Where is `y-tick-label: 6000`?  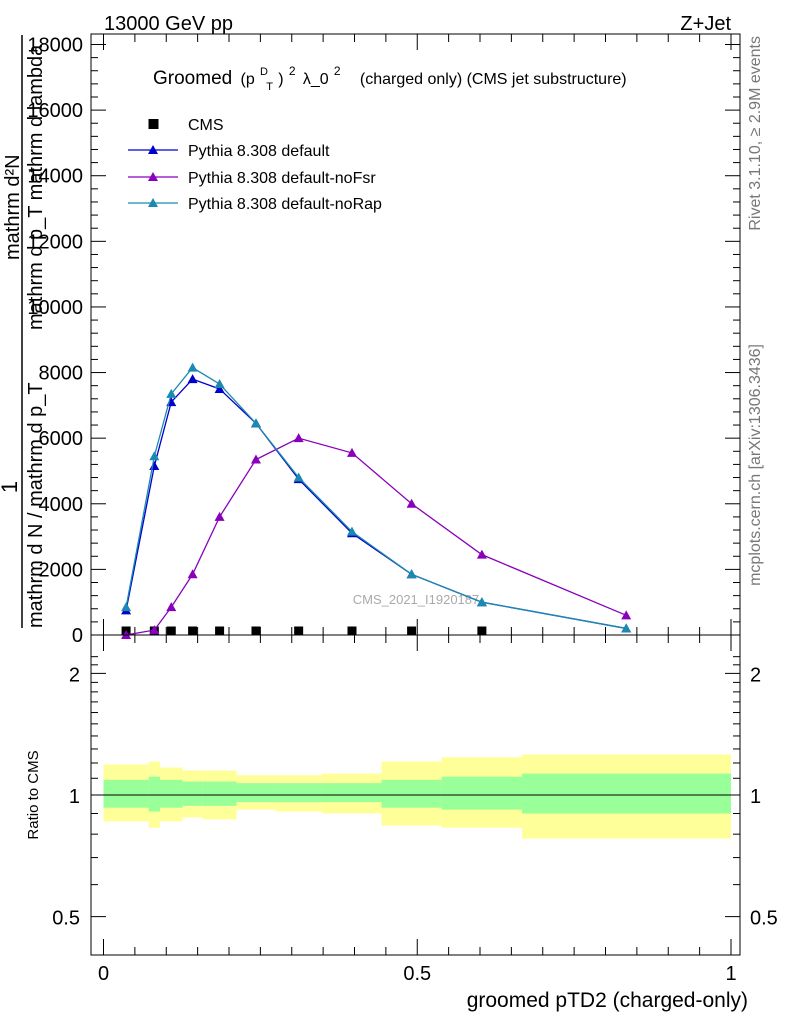 y-tick-label: 6000 is located at coordinates (61, 439).